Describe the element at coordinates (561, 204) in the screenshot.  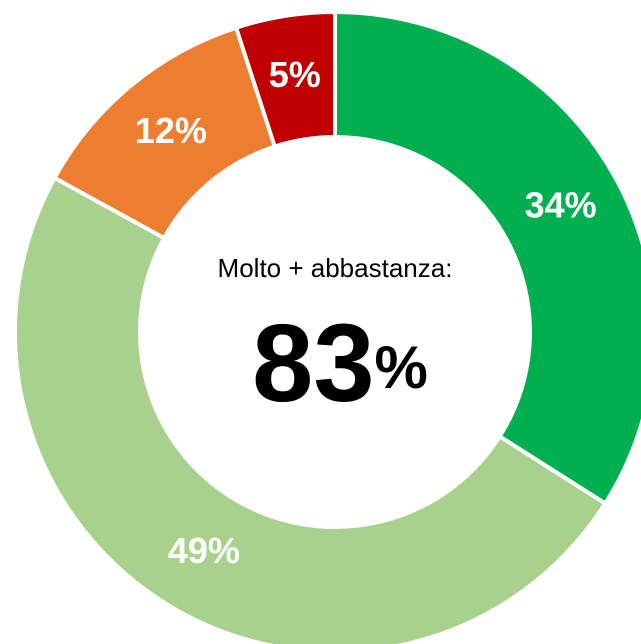
I see `data-label: 34%` at that location.